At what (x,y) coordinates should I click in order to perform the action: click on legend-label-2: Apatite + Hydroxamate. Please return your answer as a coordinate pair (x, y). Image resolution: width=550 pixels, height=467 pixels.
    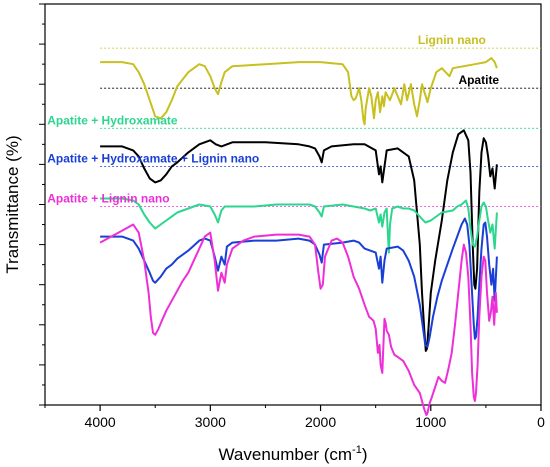
    Looking at the image, I should click on (112, 120).